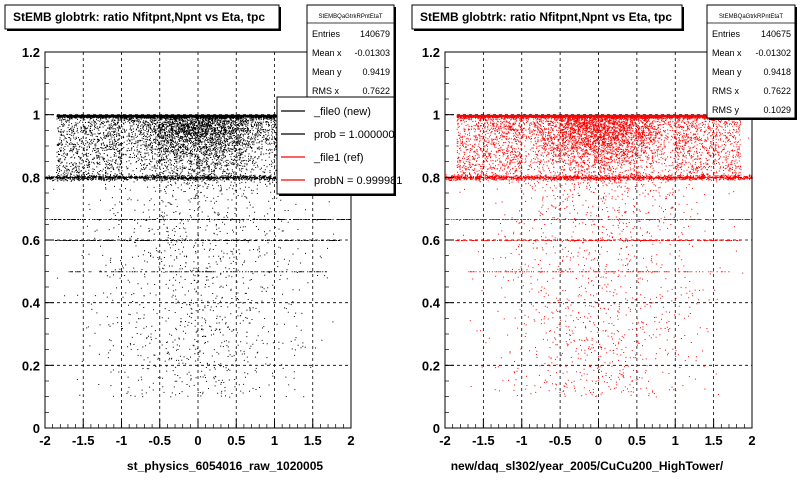 This screenshot has width=800, height=480. I want to click on legend-entry: _file1 (ref), so click(338, 158).